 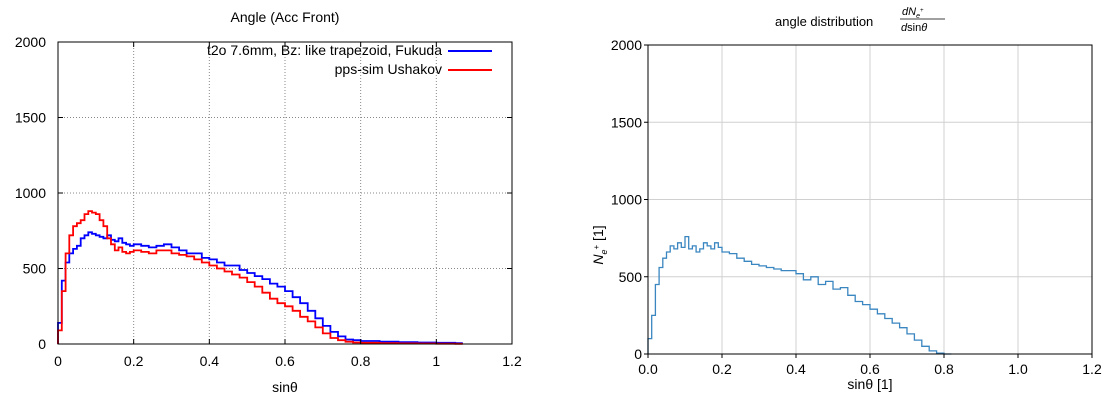 I want to click on title-num: dNe+, so click(x=913, y=13).